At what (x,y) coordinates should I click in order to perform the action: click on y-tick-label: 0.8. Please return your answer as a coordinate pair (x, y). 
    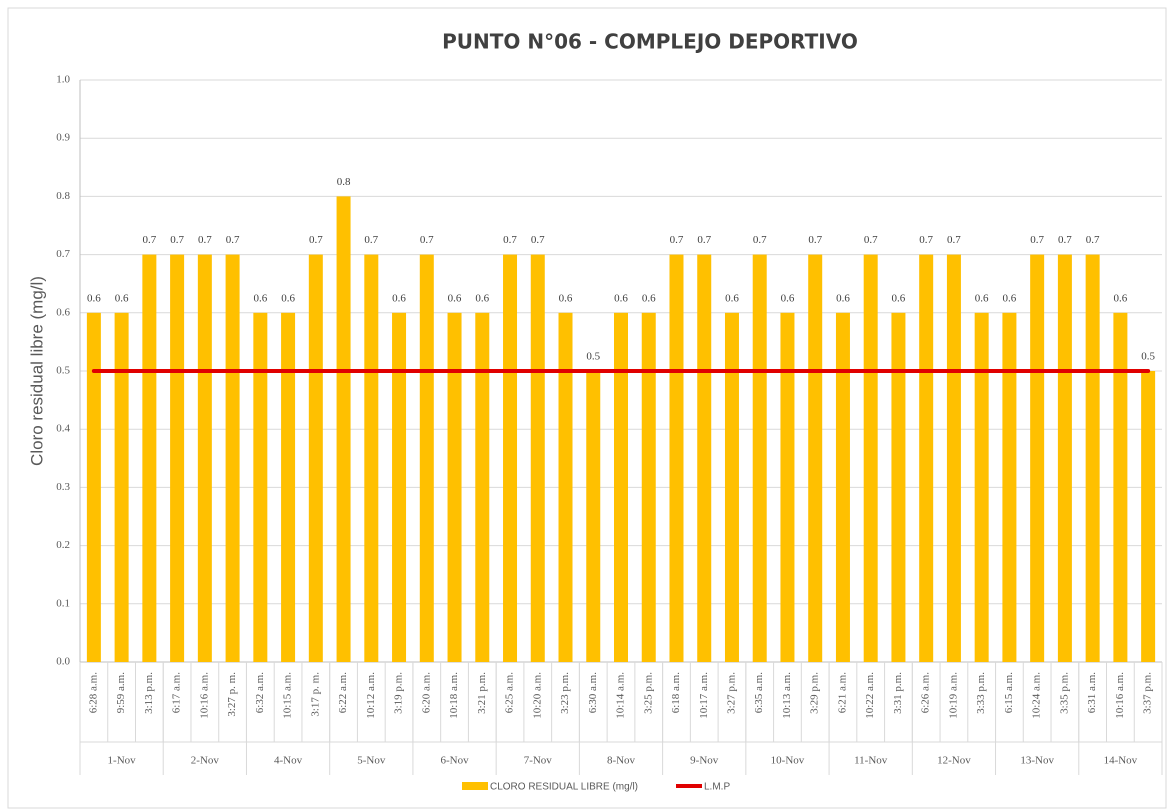
    Looking at the image, I should click on (63, 196).